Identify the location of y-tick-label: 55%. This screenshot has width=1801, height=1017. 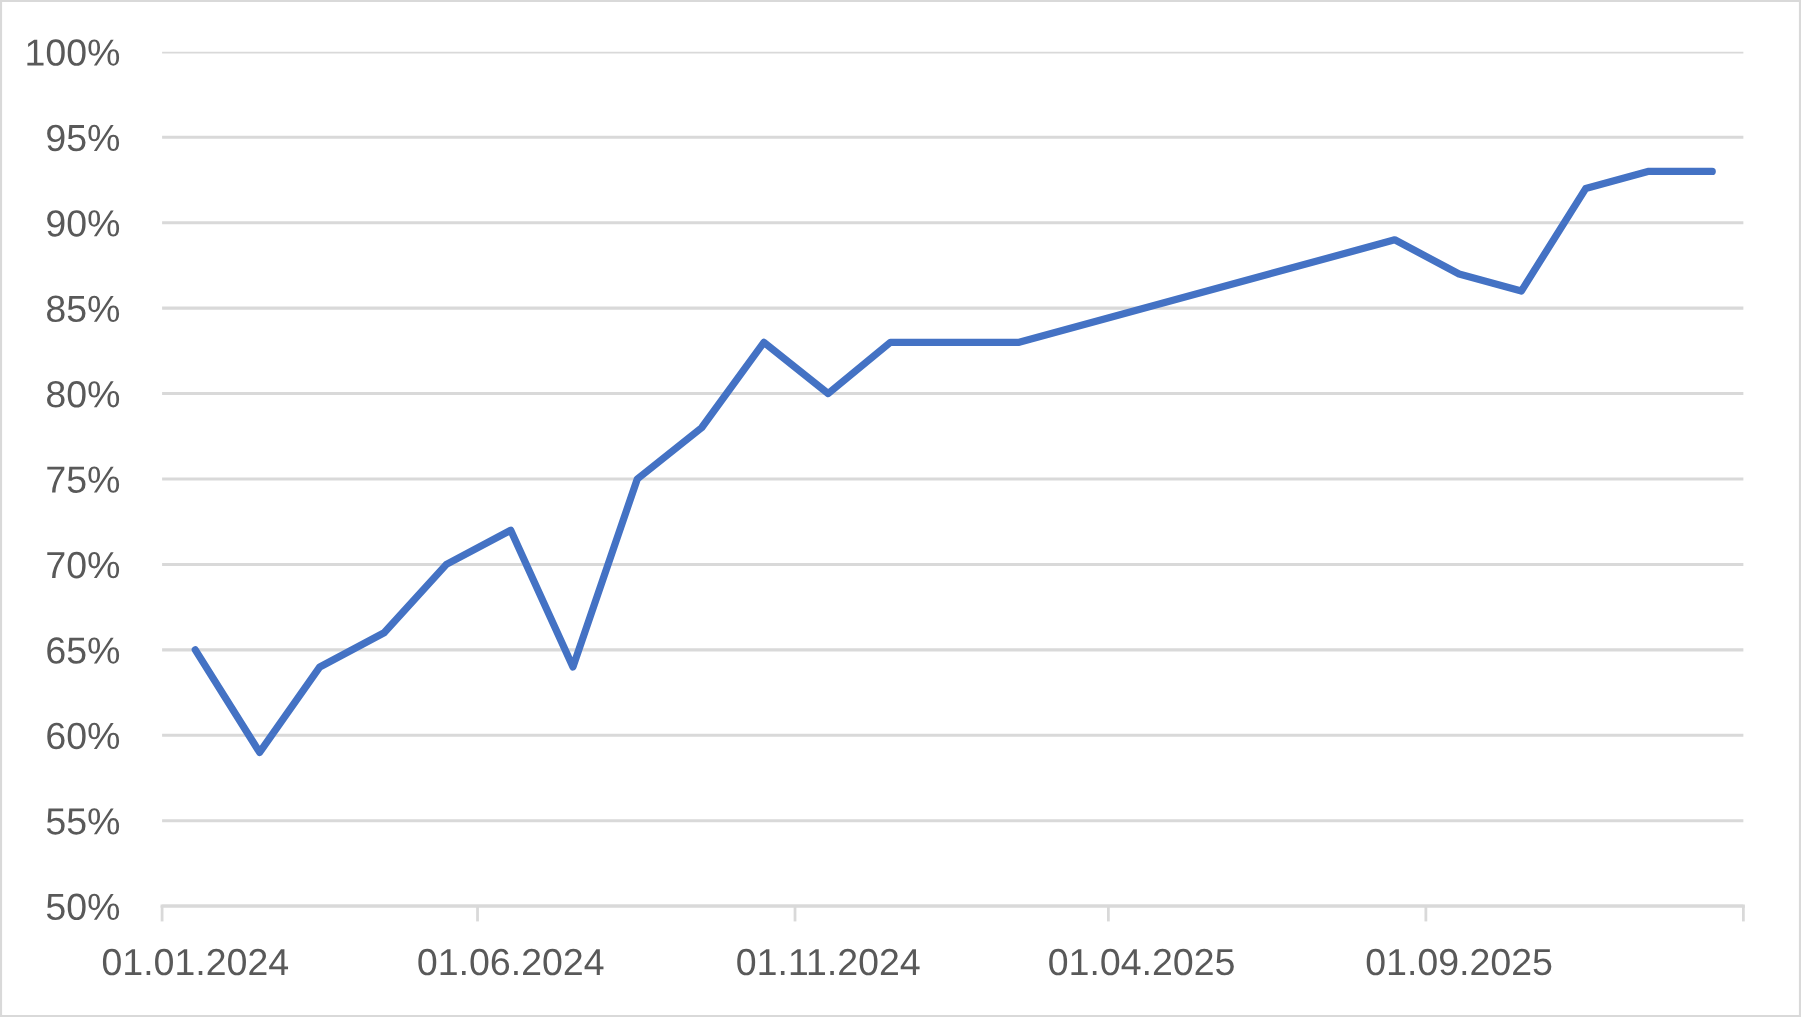
(83, 821).